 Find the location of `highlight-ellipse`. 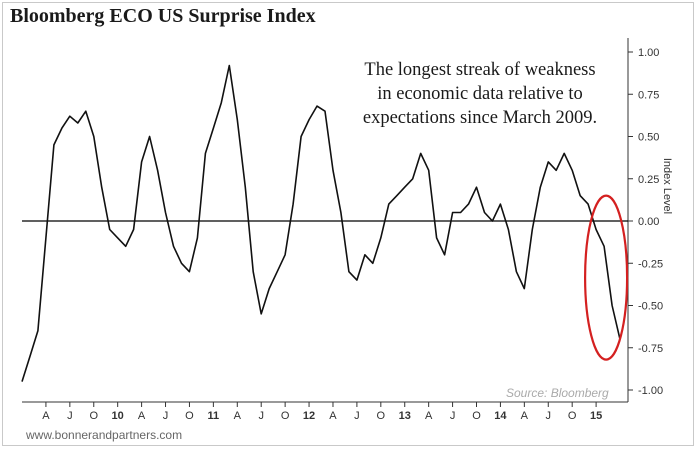

highlight-ellipse is located at coordinates (606, 277).